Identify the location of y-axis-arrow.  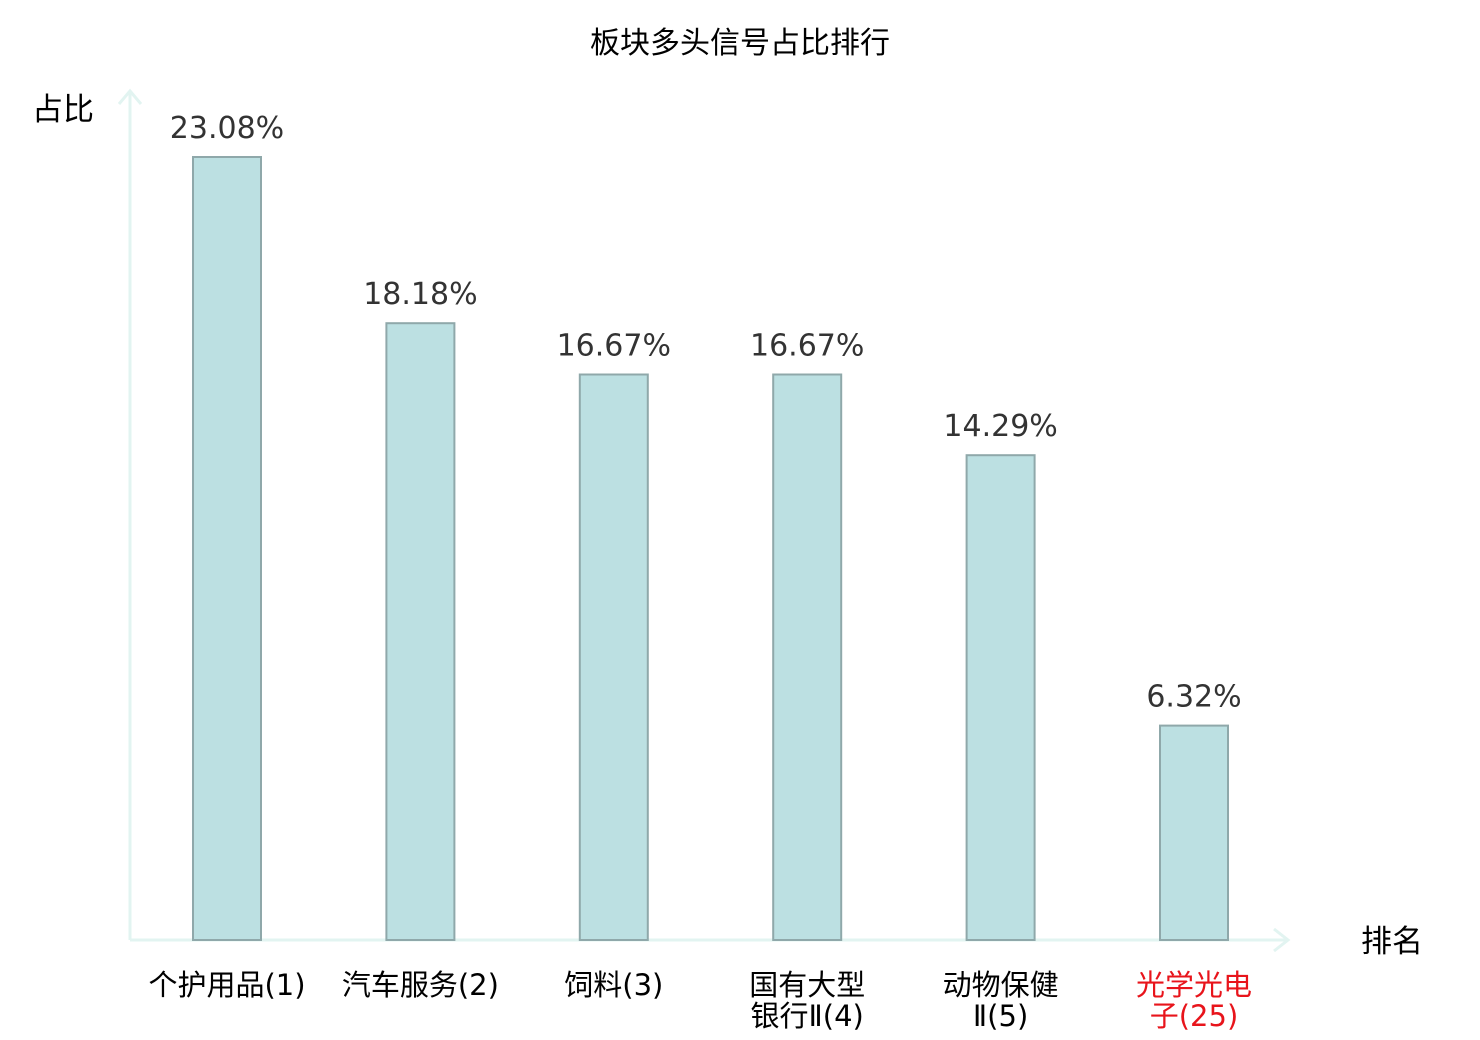
(130, 96).